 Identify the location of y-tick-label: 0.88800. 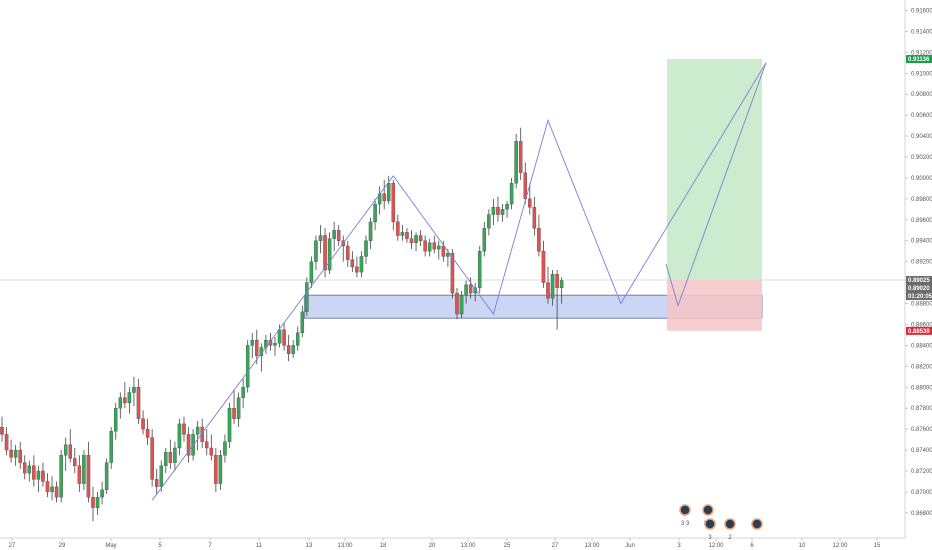
(921, 305).